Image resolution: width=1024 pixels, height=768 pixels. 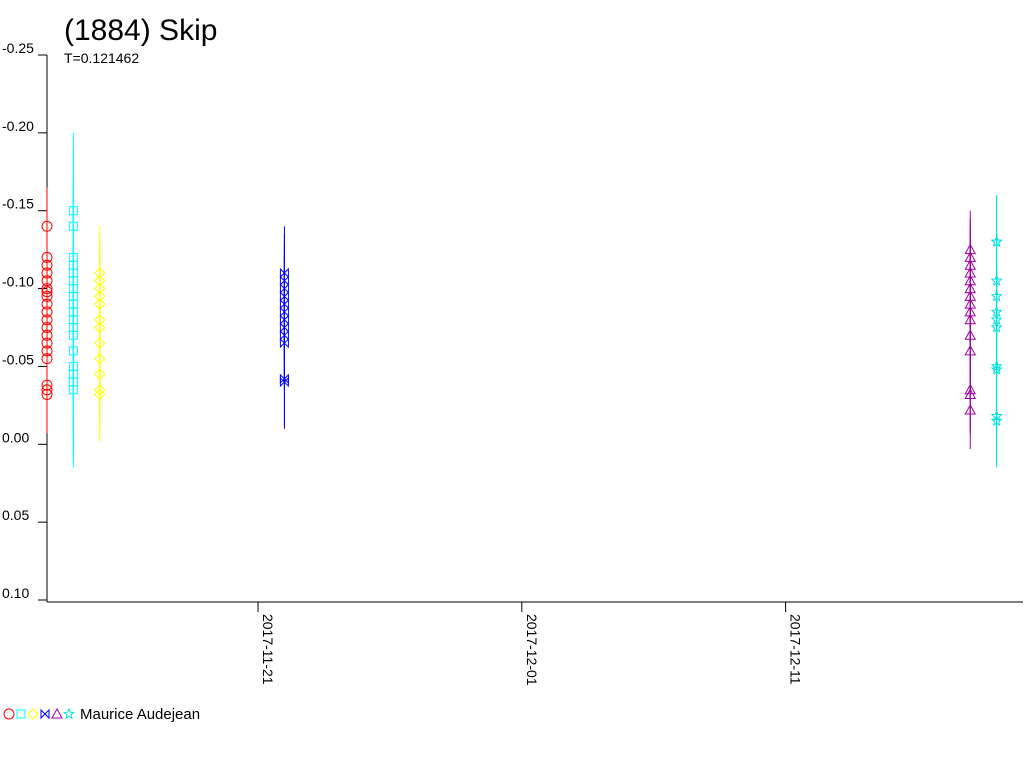 I want to click on y-tick-label: 0.05, so click(x=15, y=515).